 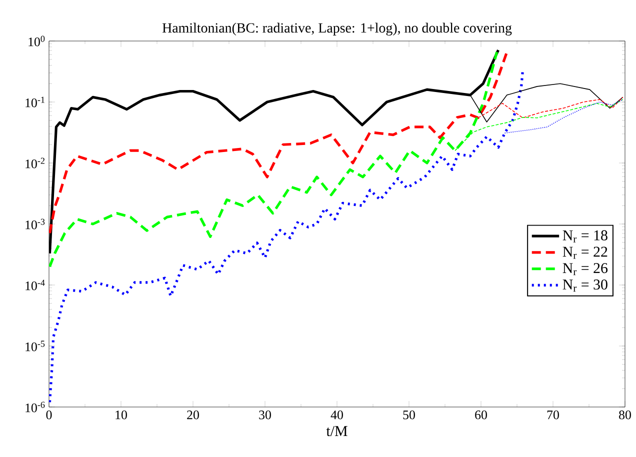 I want to click on y-tick-label: 10$^{-6}$, so click(x=35, y=407).